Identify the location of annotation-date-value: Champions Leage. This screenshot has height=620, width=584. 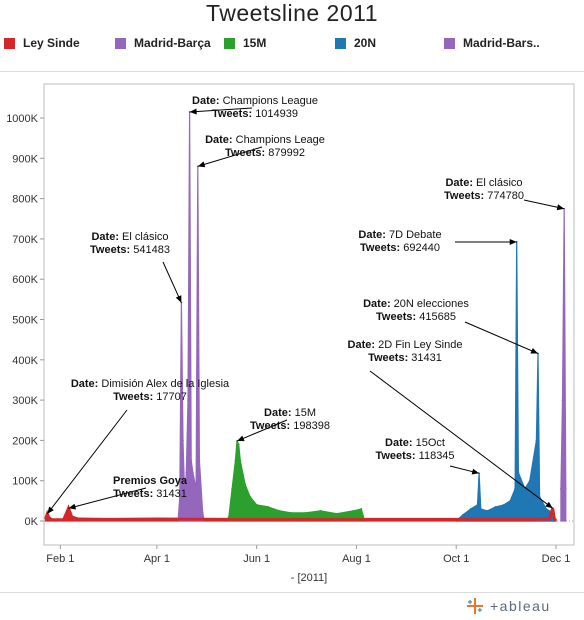
(280, 140).